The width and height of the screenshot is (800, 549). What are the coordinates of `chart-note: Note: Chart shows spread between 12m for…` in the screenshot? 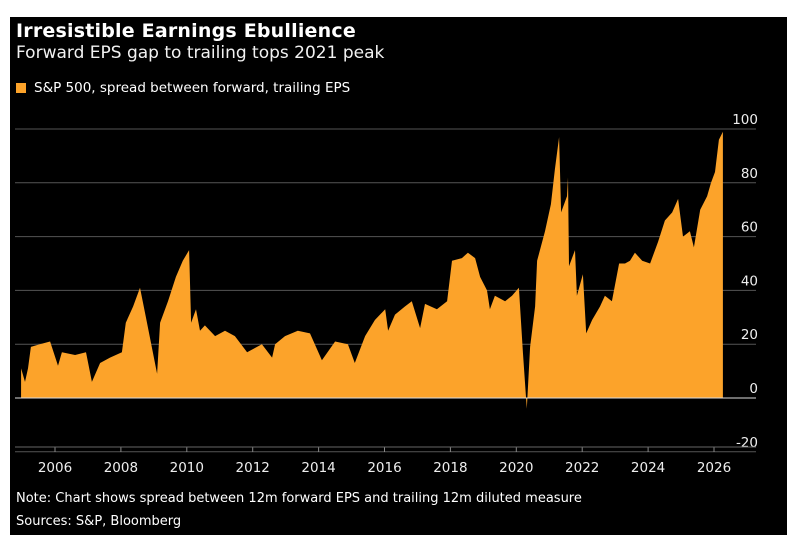 It's located at (299, 498).